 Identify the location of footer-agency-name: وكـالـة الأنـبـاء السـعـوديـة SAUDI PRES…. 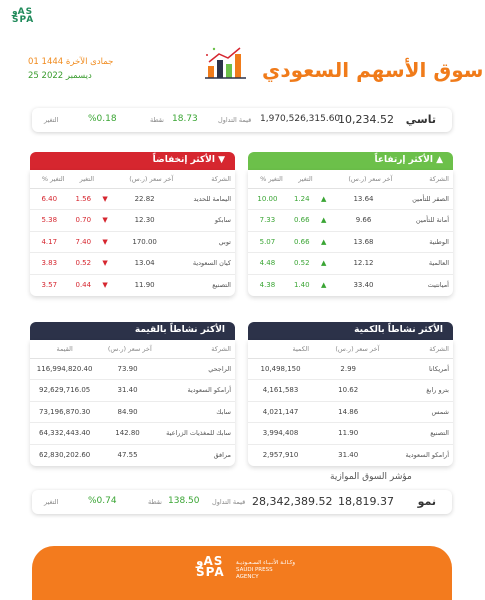
(265, 570).